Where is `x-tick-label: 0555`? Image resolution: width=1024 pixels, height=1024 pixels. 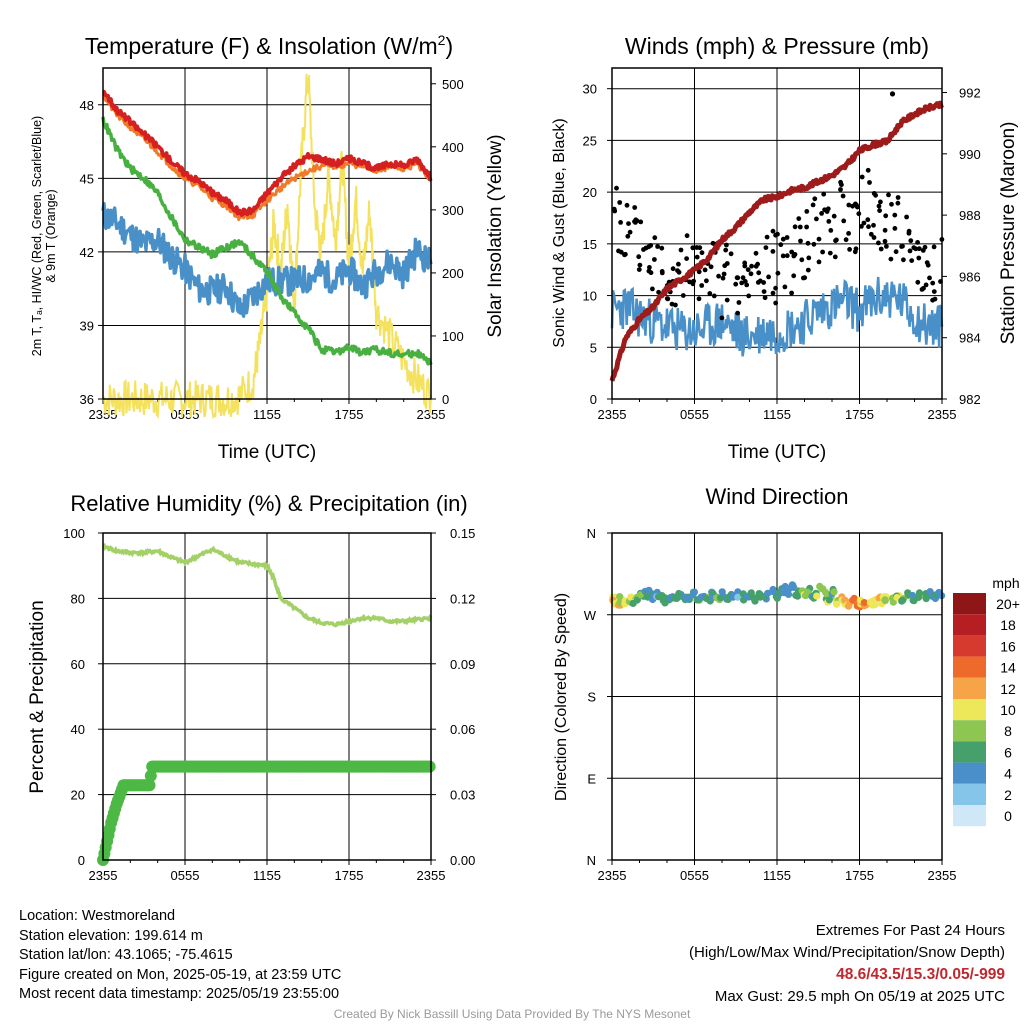
x-tick-label: 0555 is located at coordinates (694, 414).